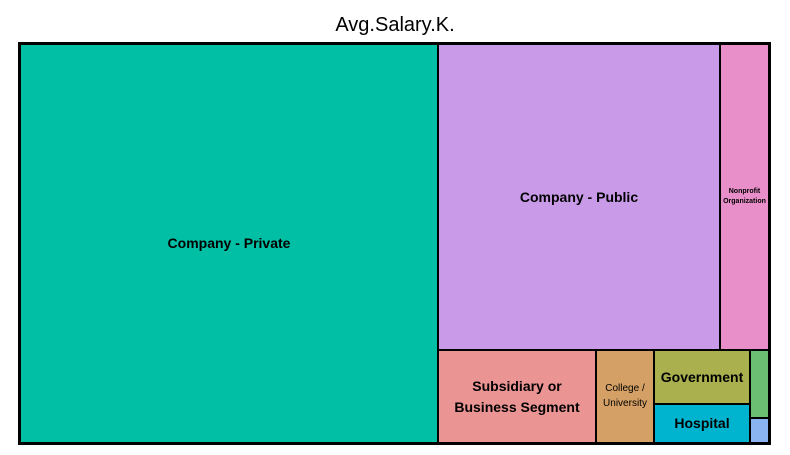 The image size is (790, 455). I want to click on chart-title: Avg.Salary.K., so click(395, 25).